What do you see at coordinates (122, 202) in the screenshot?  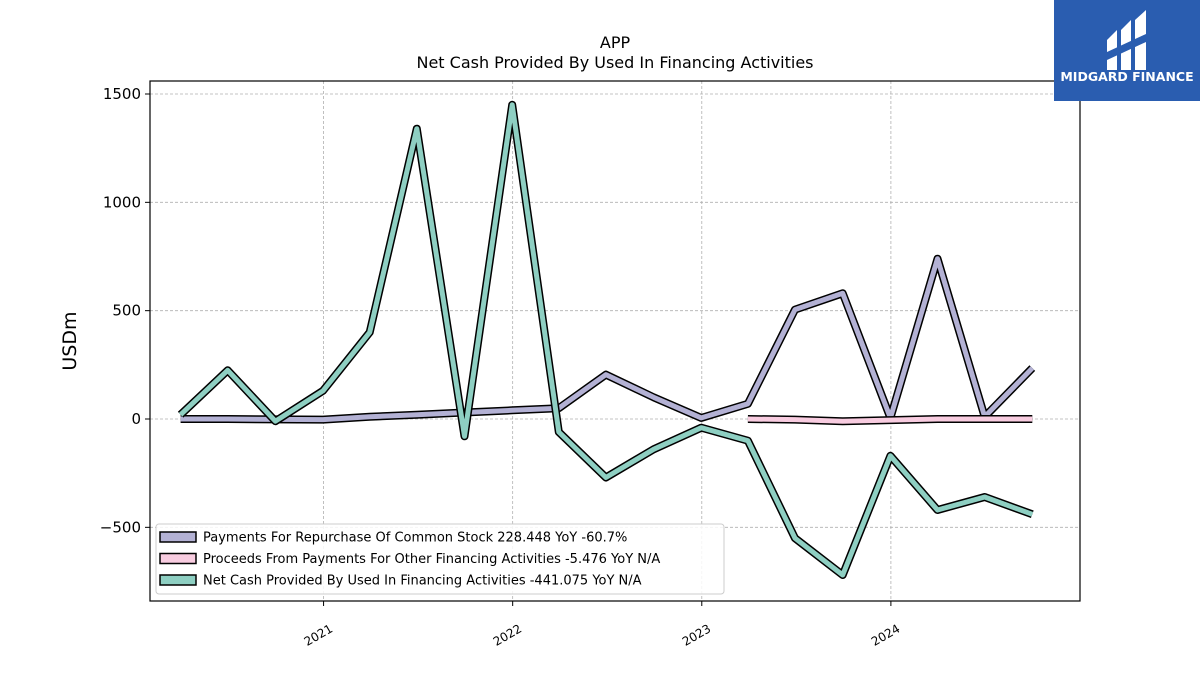 I see `y-tick-label: 1000` at bounding box center [122, 202].